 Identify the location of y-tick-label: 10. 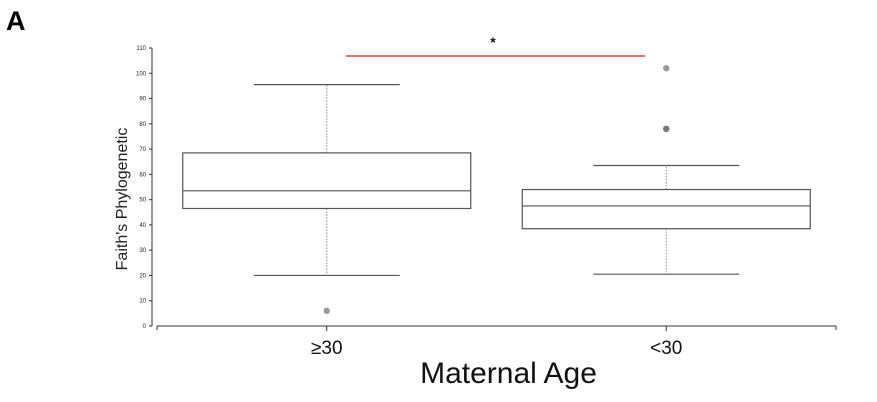
(142, 302).